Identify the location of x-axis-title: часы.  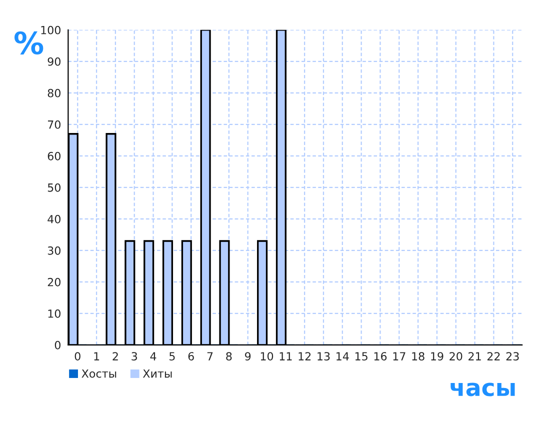
(482, 389).